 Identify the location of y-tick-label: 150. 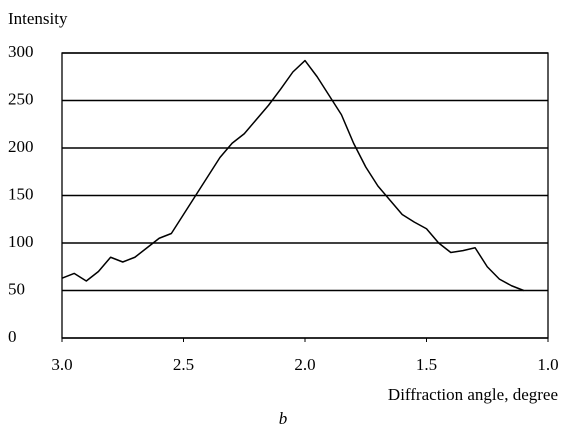
(21, 193).